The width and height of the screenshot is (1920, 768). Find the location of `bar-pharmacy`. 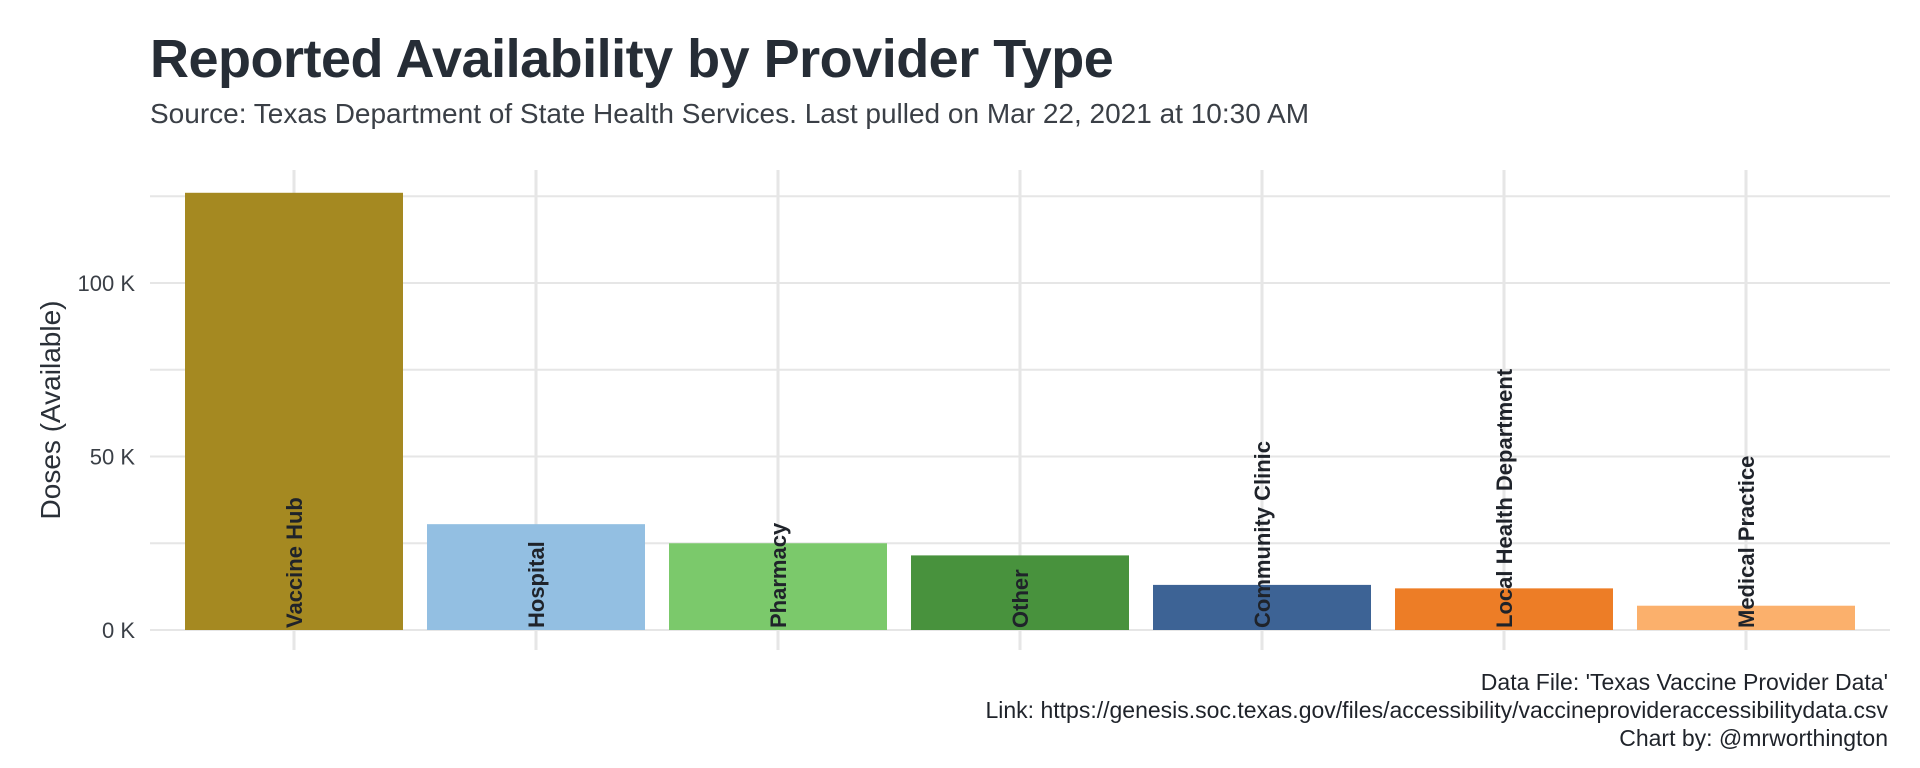

bar-pharmacy is located at coordinates (778, 586).